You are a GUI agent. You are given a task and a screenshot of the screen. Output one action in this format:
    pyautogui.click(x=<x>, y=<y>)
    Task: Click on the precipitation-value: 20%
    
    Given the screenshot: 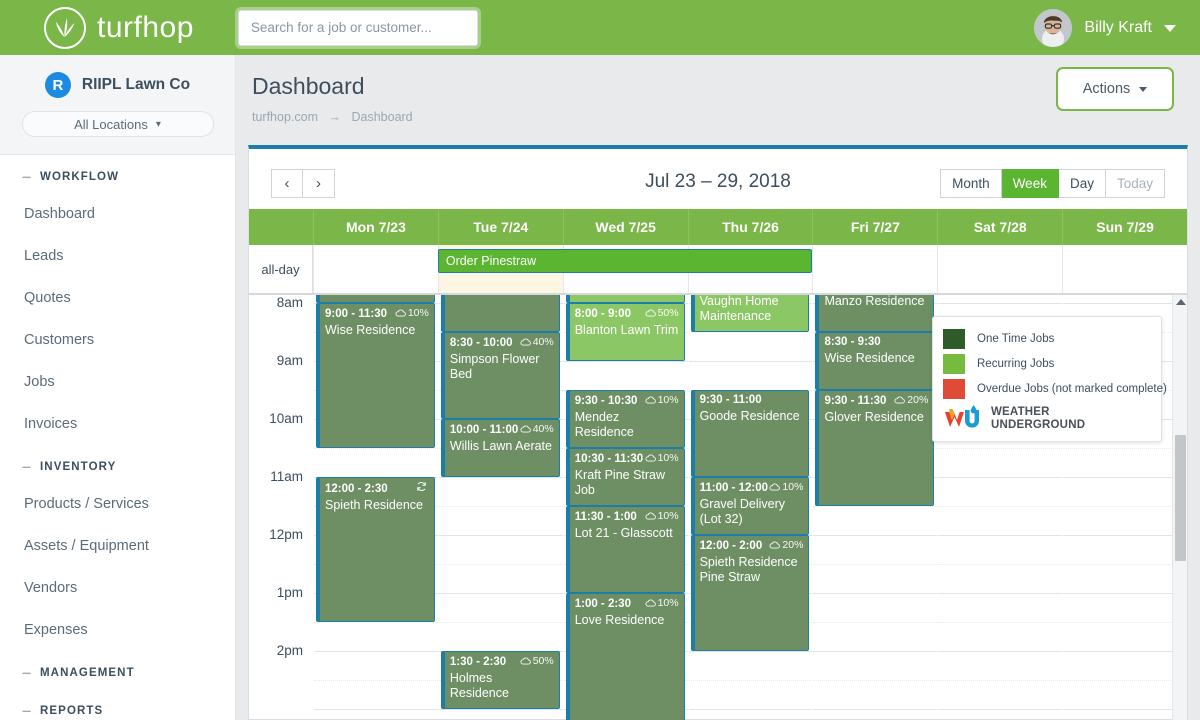 What is the action you would take?
    pyautogui.click(x=918, y=400)
    